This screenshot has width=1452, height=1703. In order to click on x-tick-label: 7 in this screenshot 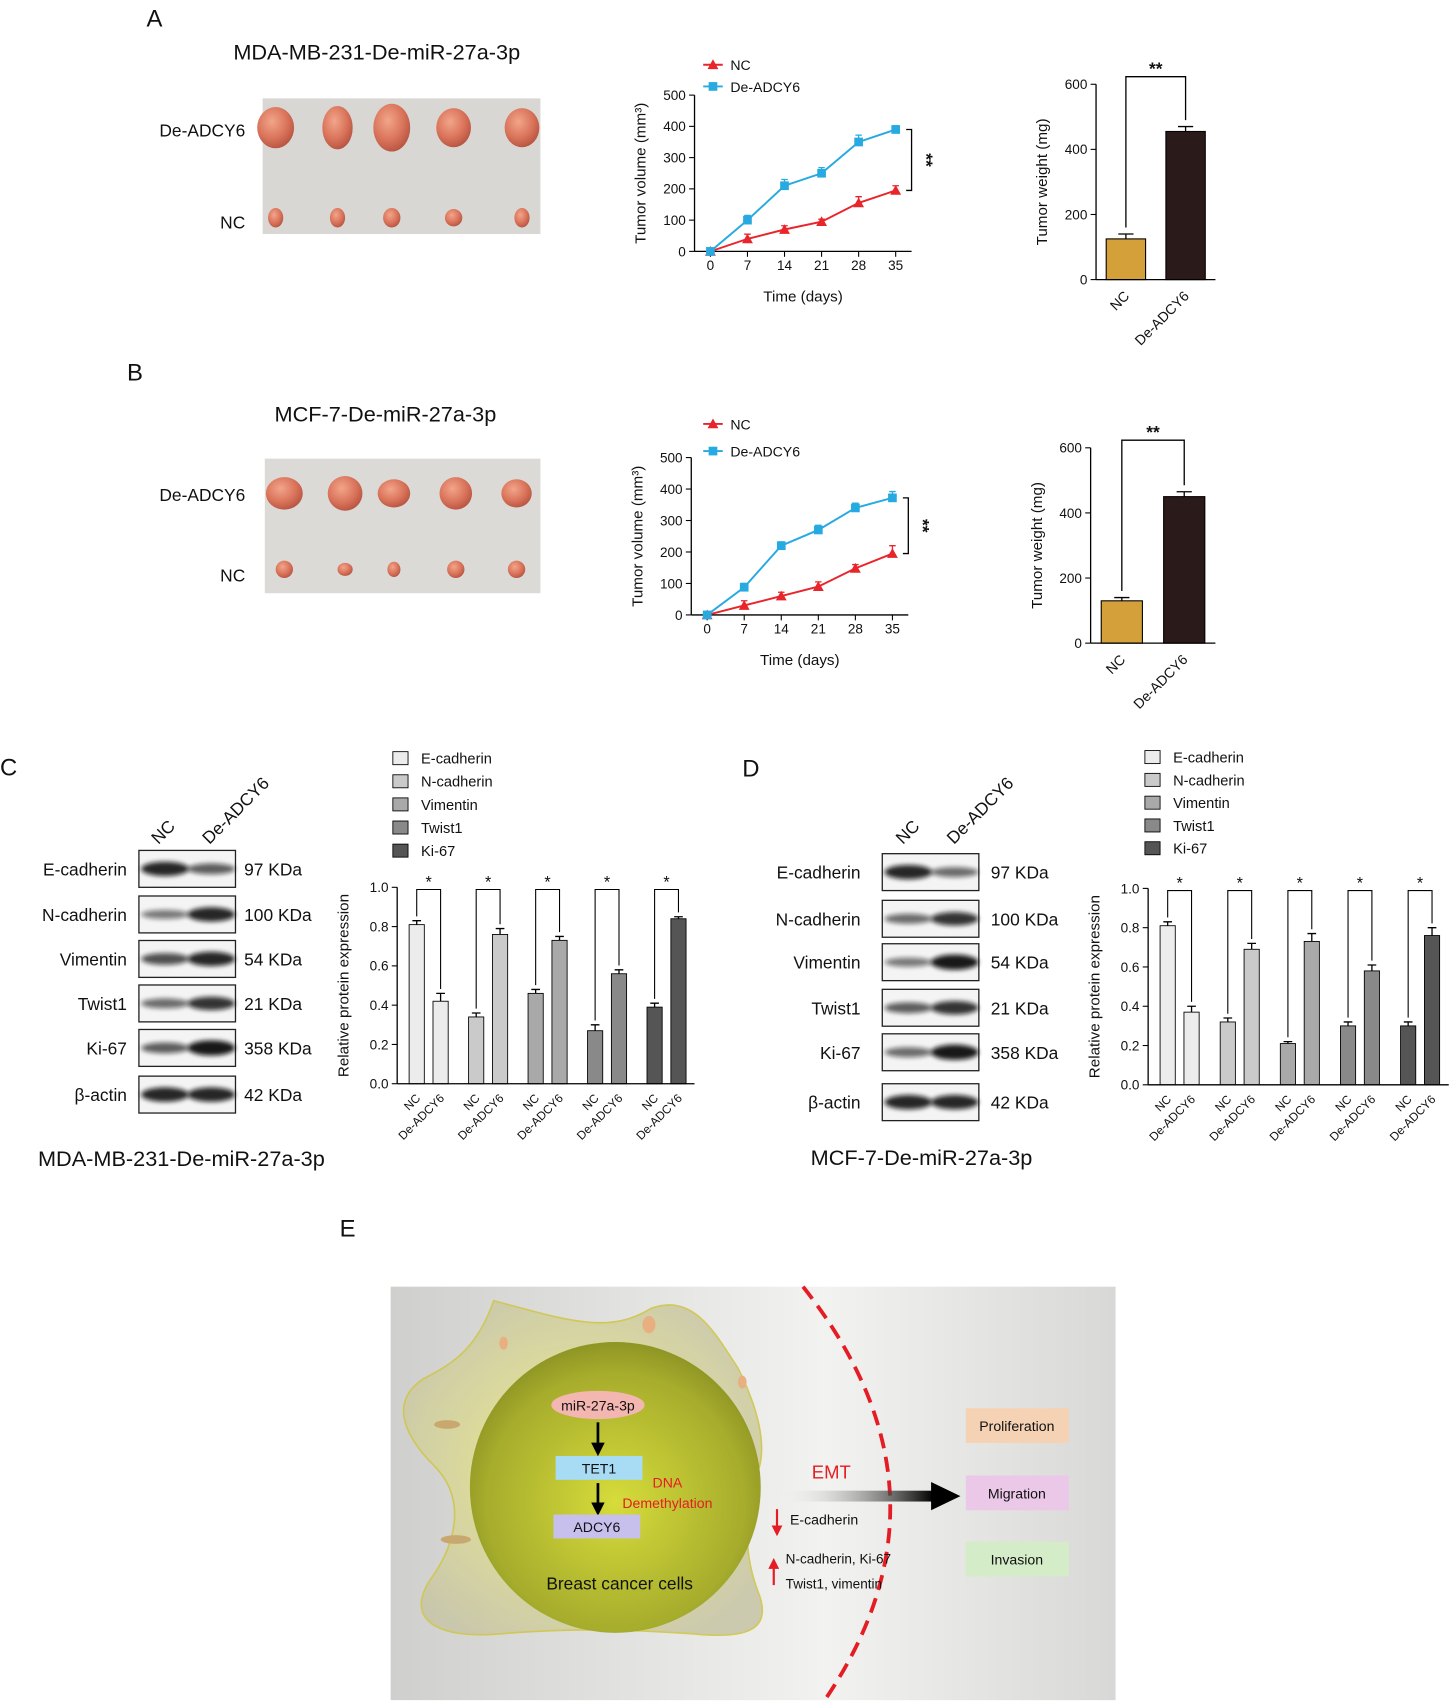, I will do `click(744, 628)`.